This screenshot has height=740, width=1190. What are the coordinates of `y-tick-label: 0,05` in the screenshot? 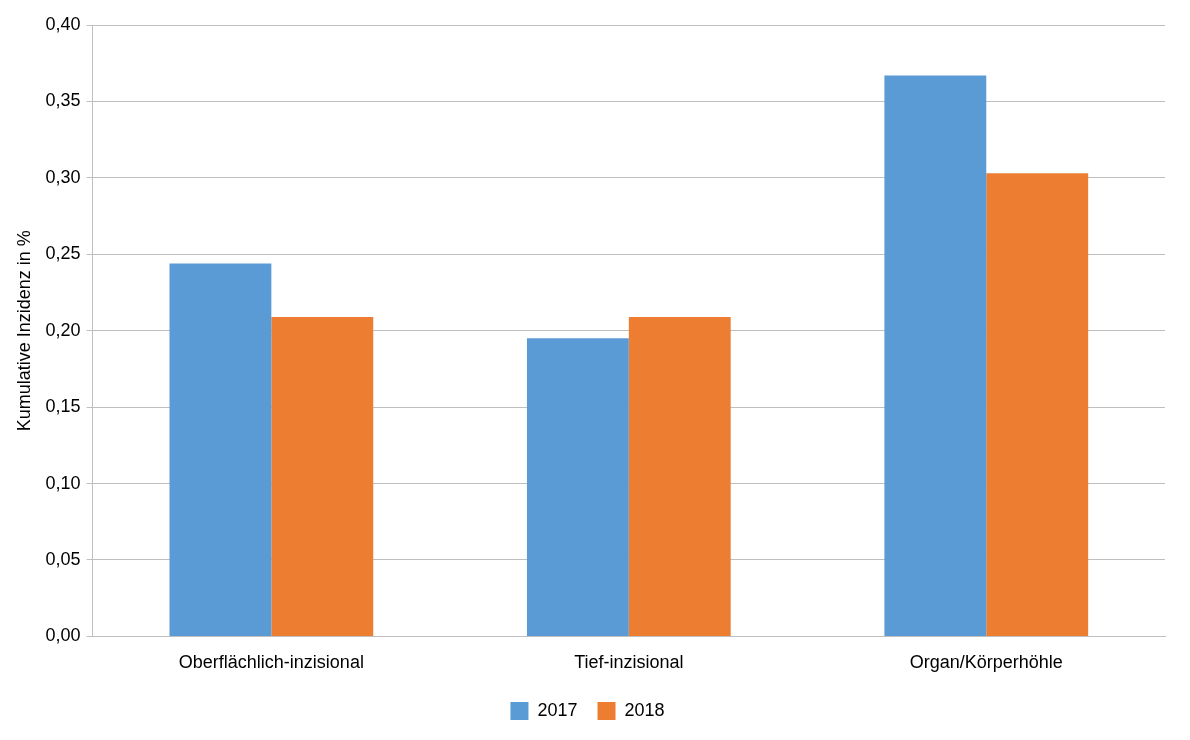 It's located at (63, 558).